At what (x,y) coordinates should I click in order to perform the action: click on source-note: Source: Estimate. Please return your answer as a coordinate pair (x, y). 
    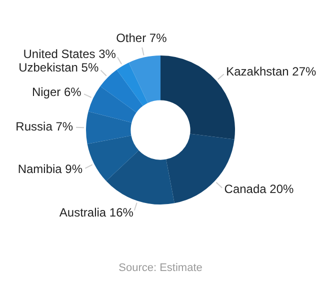
    Looking at the image, I should click on (160, 268).